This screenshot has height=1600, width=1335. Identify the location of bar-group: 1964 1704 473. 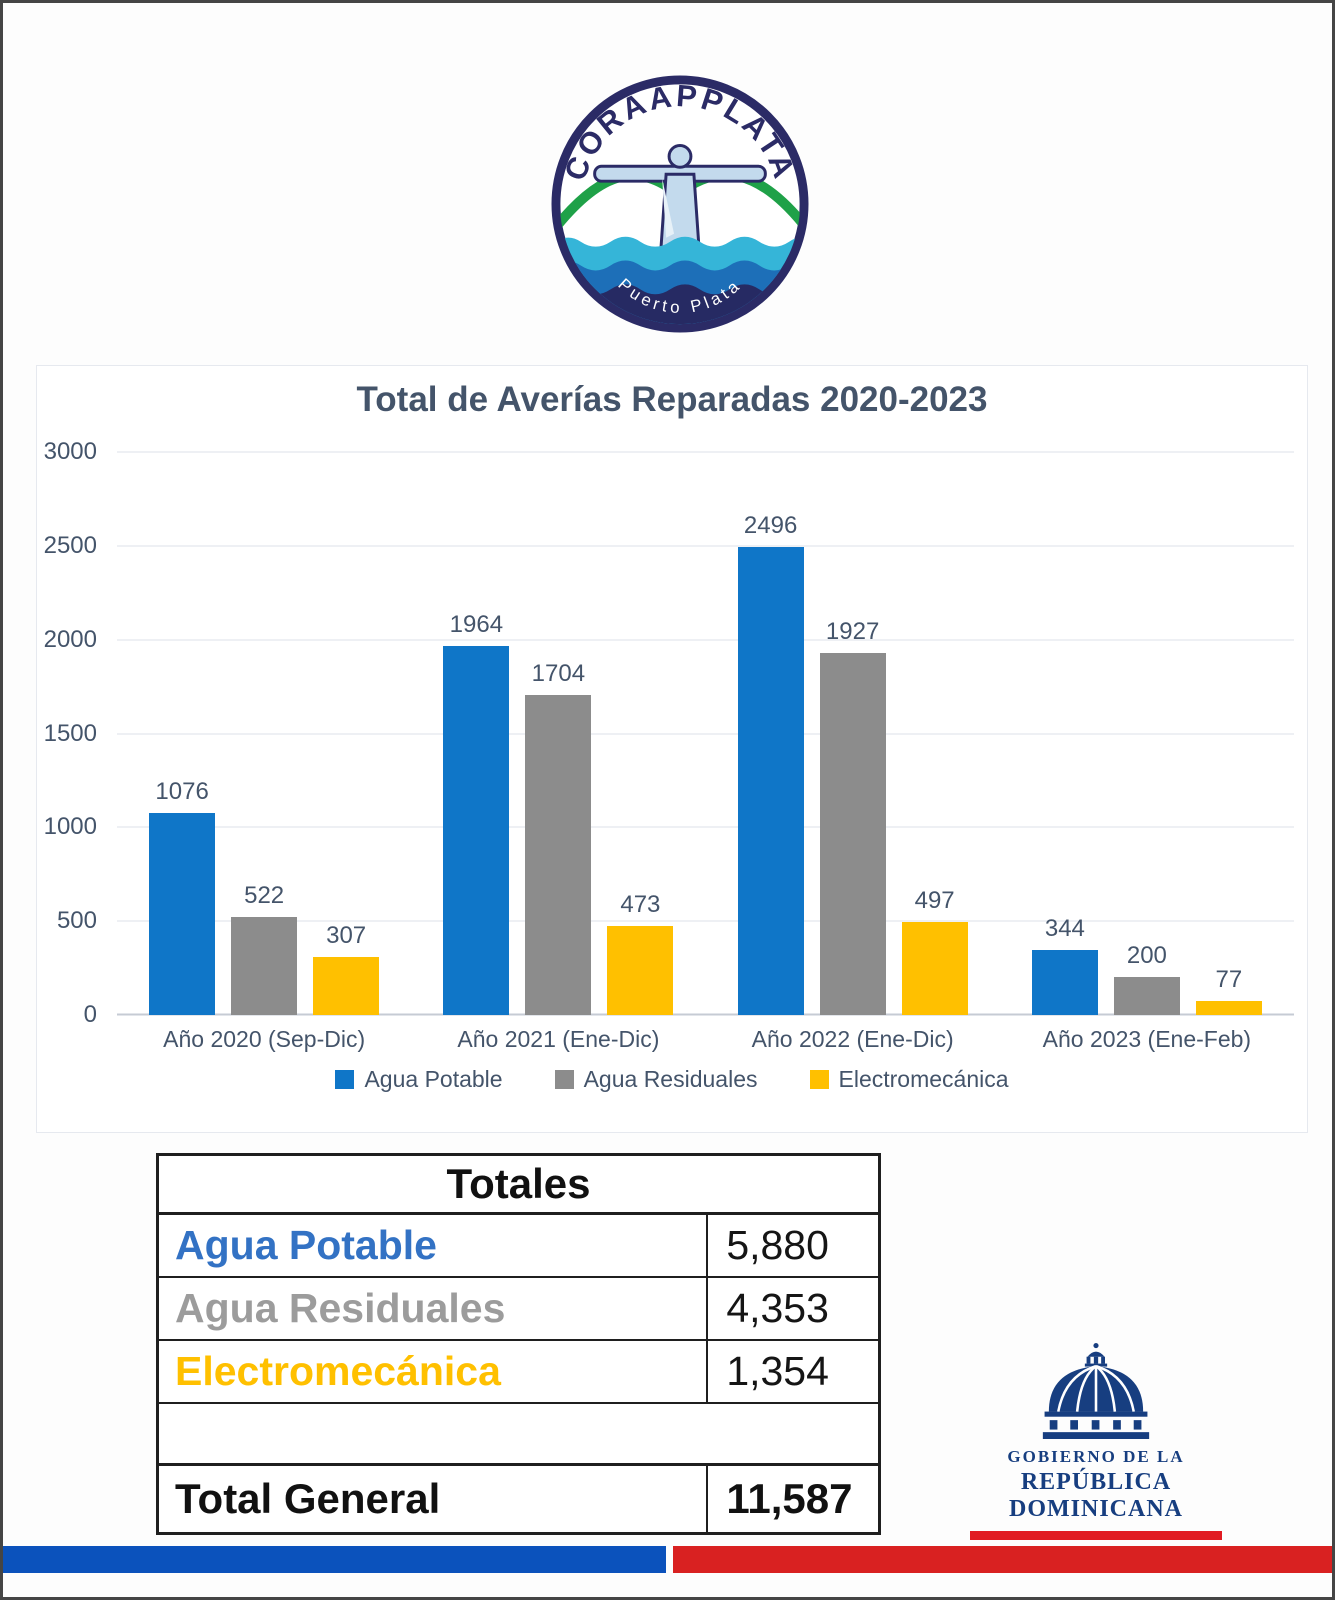
(558, 733).